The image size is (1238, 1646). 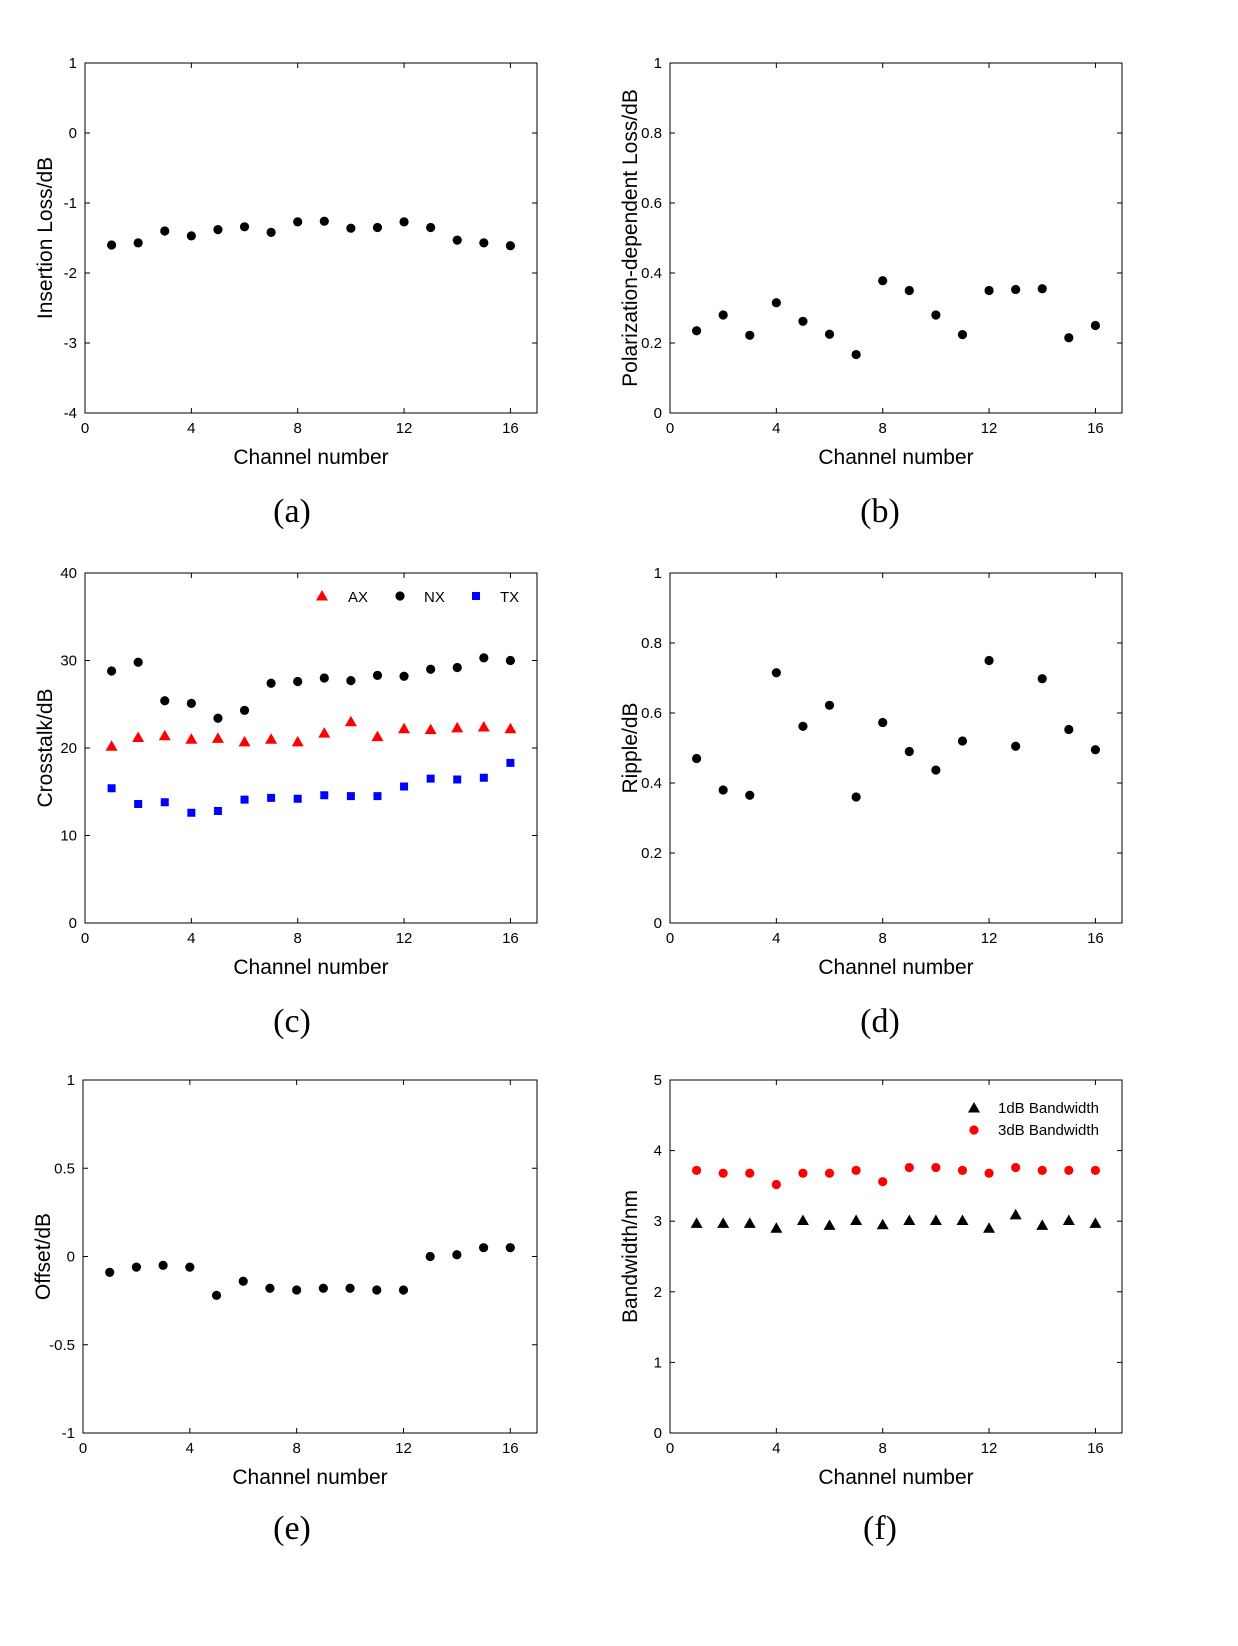 I want to click on y-tick-label: 5, so click(x=658, y=1080).